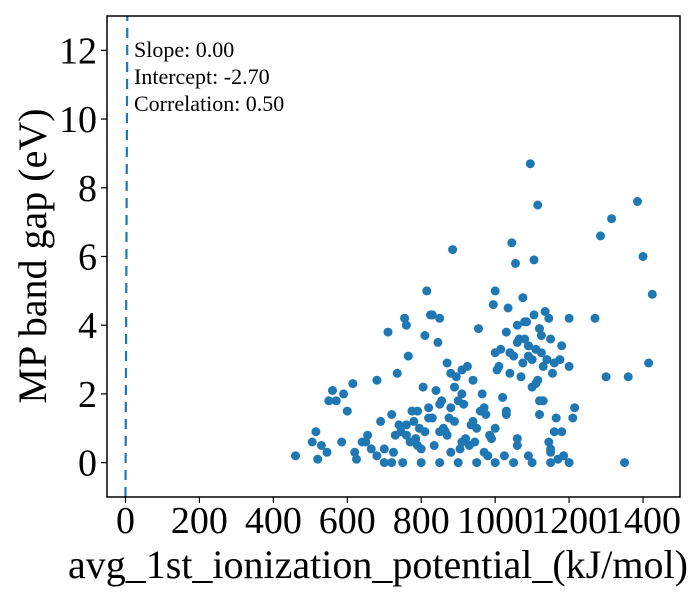 The height and width of the screenshot is (600, 700). I want to click on x-tick-label: 800, so click(421, 521).